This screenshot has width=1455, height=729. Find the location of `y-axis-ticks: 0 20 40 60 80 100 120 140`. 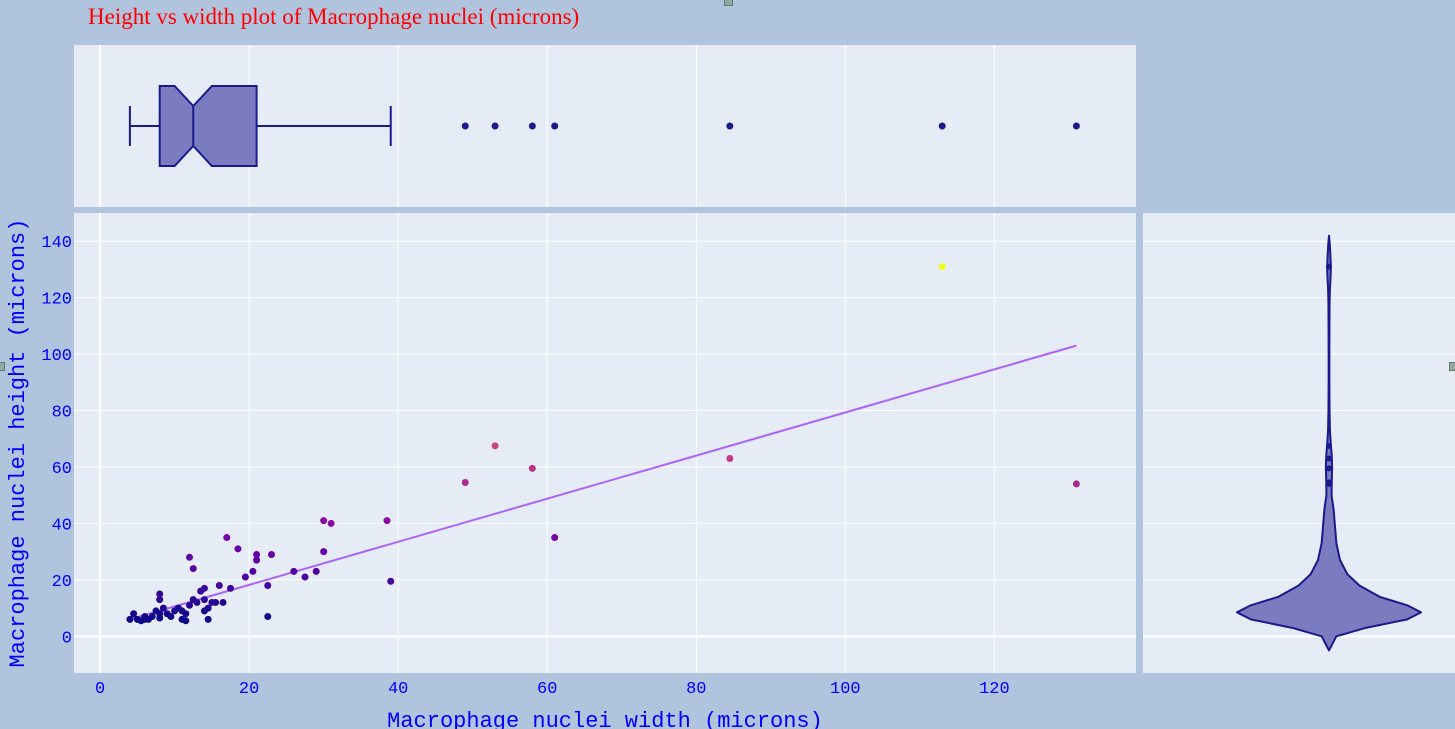

y-axis-ticks: 0 20 40 60 80 100 120 140 is located at coordinates (56, 441).